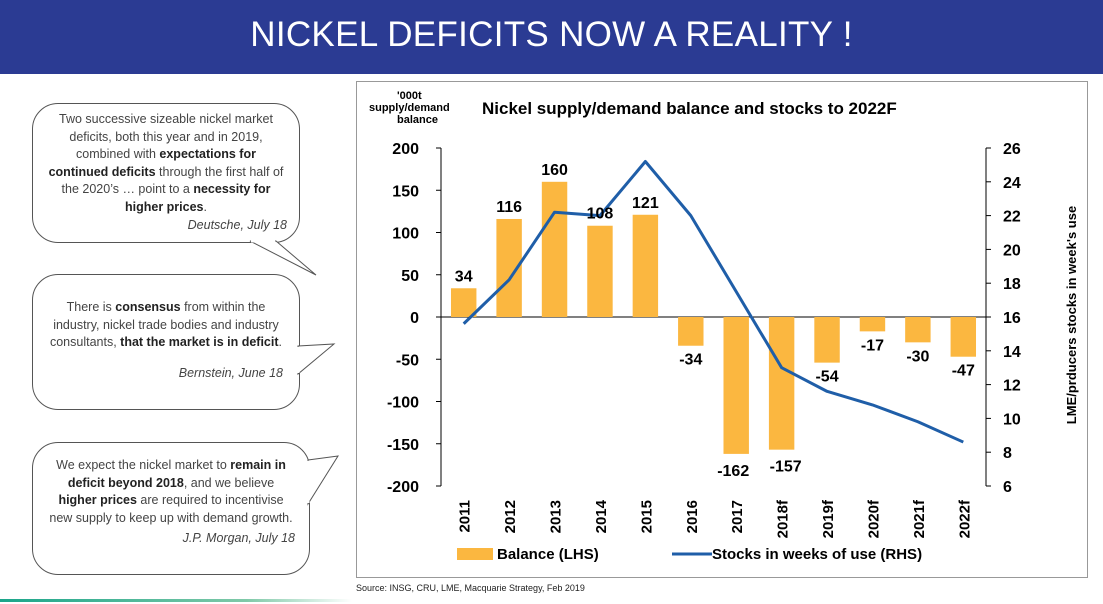 The width and height of the screenshot is (1103, 604). What do you see at coordinates (143, 465) in the screenshot?
I see `quote-span: We expect the nickel market to` at bounding box center [143, 465].